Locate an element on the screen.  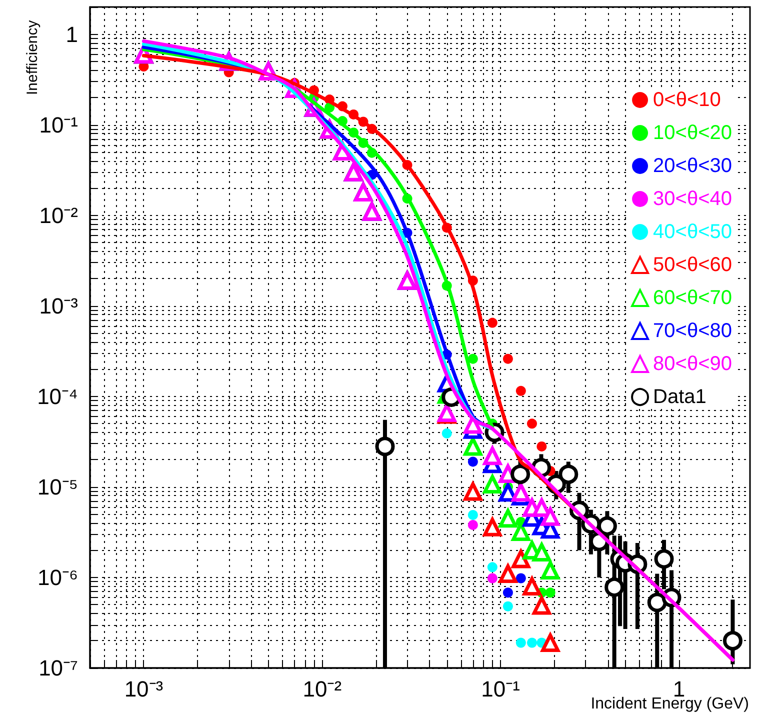
y-tick-label: 10⁻¹ is located at coordinates (58, 125).